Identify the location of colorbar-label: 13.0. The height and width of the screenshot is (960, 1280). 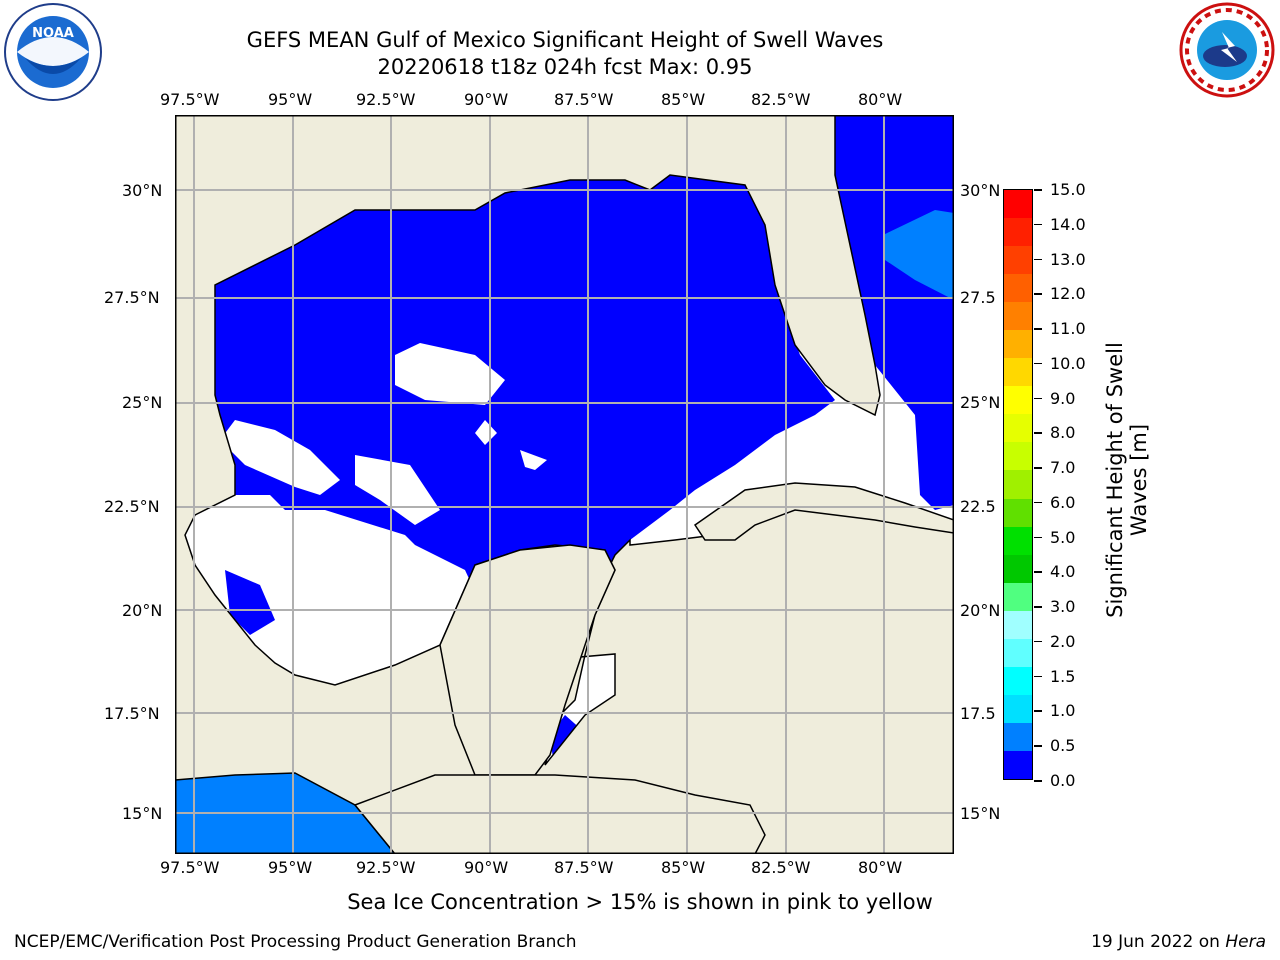
(1068, 259).